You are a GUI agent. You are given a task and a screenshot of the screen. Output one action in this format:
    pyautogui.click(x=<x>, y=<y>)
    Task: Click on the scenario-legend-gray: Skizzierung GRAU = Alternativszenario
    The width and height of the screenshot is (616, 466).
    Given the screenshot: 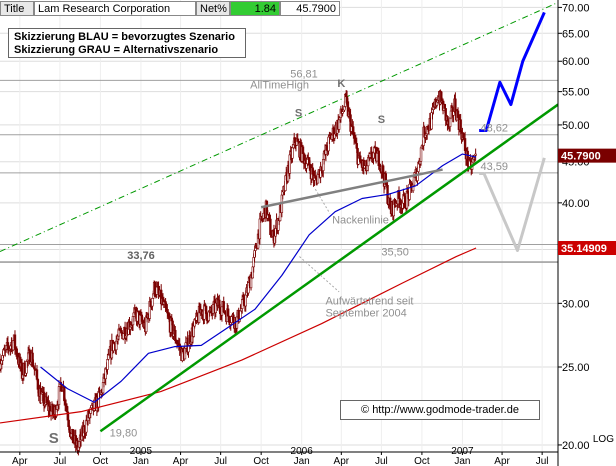 What is the action you would take?
    pyautogui.click(x=116, y=50)
    